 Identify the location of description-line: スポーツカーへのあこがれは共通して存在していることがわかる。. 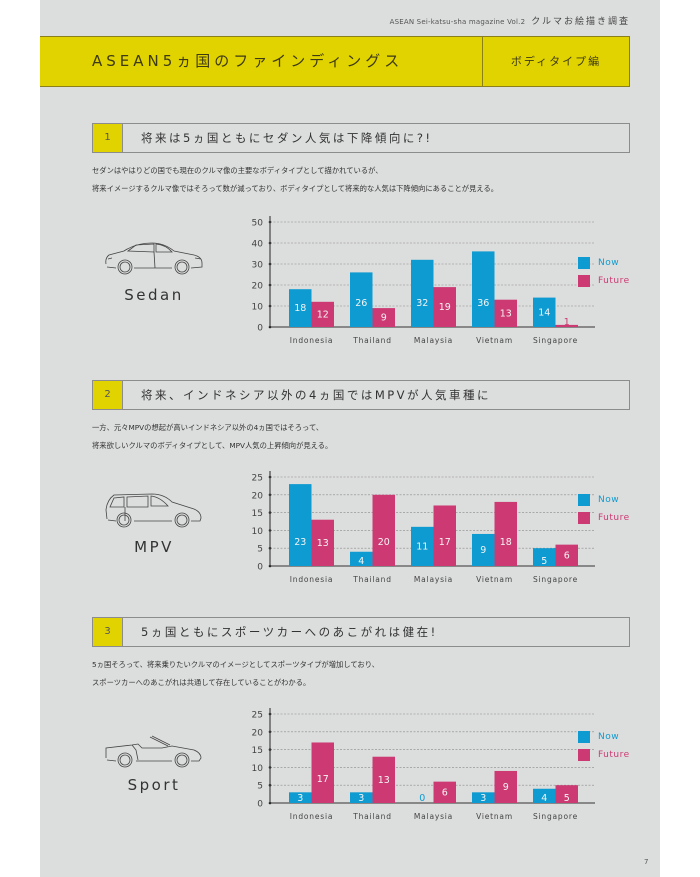
(201, 682).